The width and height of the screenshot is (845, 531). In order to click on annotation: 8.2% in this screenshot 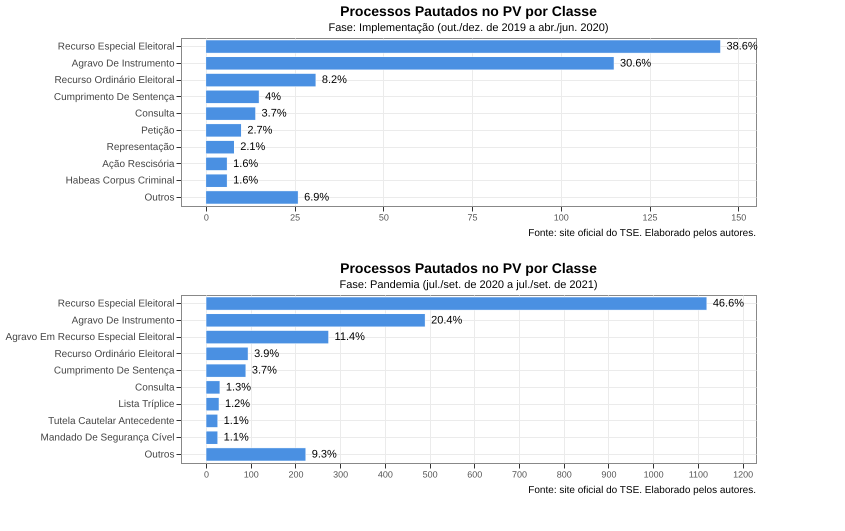, I will do `click(335, 80)`.